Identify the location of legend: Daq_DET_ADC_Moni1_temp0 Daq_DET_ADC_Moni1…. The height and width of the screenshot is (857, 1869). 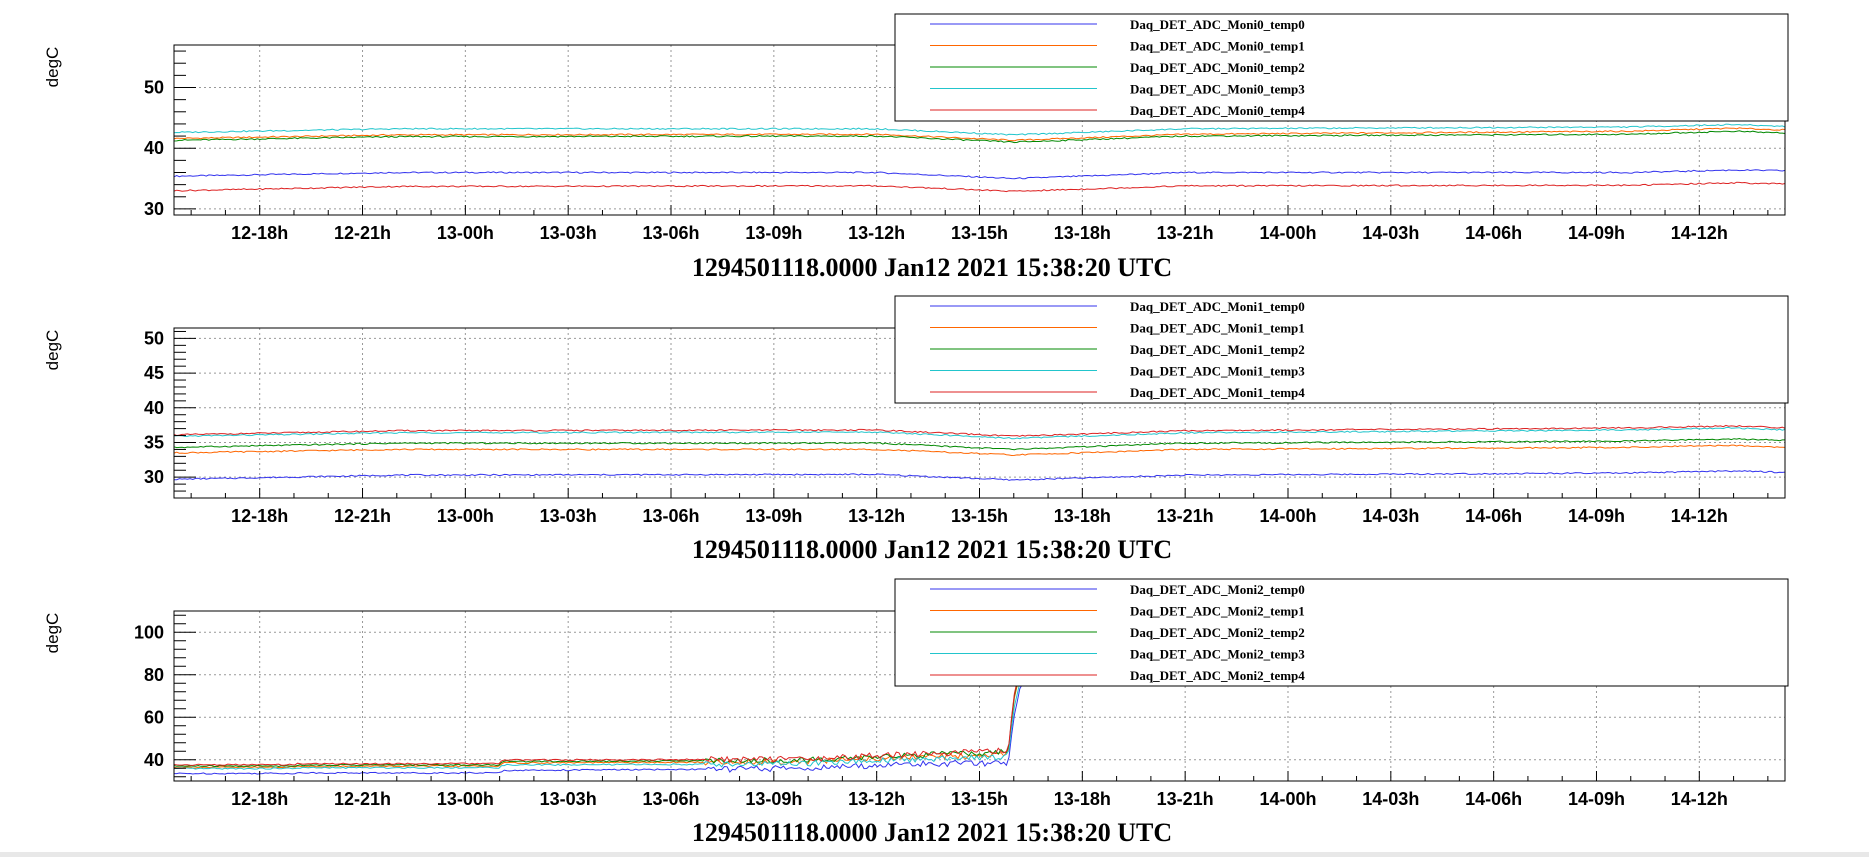
(1341, 349).